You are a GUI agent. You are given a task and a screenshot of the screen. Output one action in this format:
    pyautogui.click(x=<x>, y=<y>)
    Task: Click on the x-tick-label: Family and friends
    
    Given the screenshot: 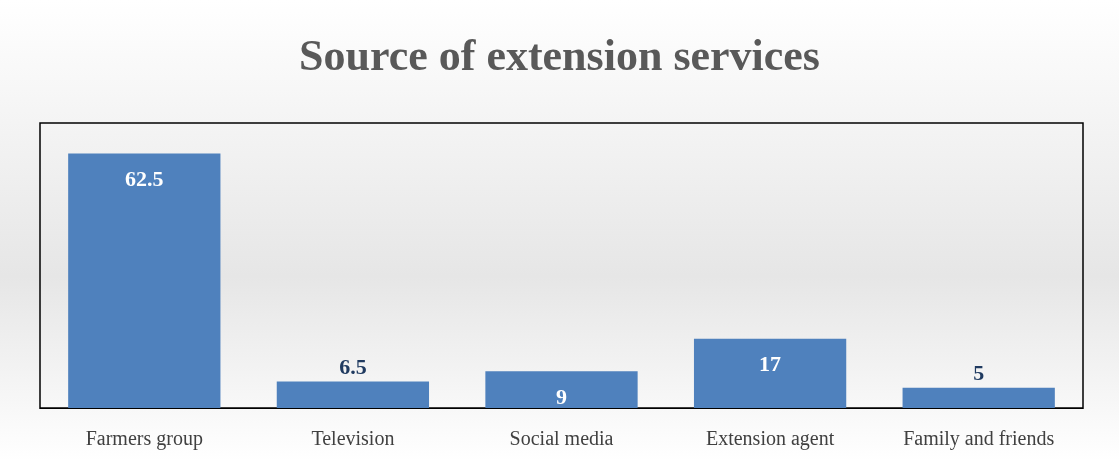 What is the action you would take?
    pyautogui.click(x=979, y=438)
    